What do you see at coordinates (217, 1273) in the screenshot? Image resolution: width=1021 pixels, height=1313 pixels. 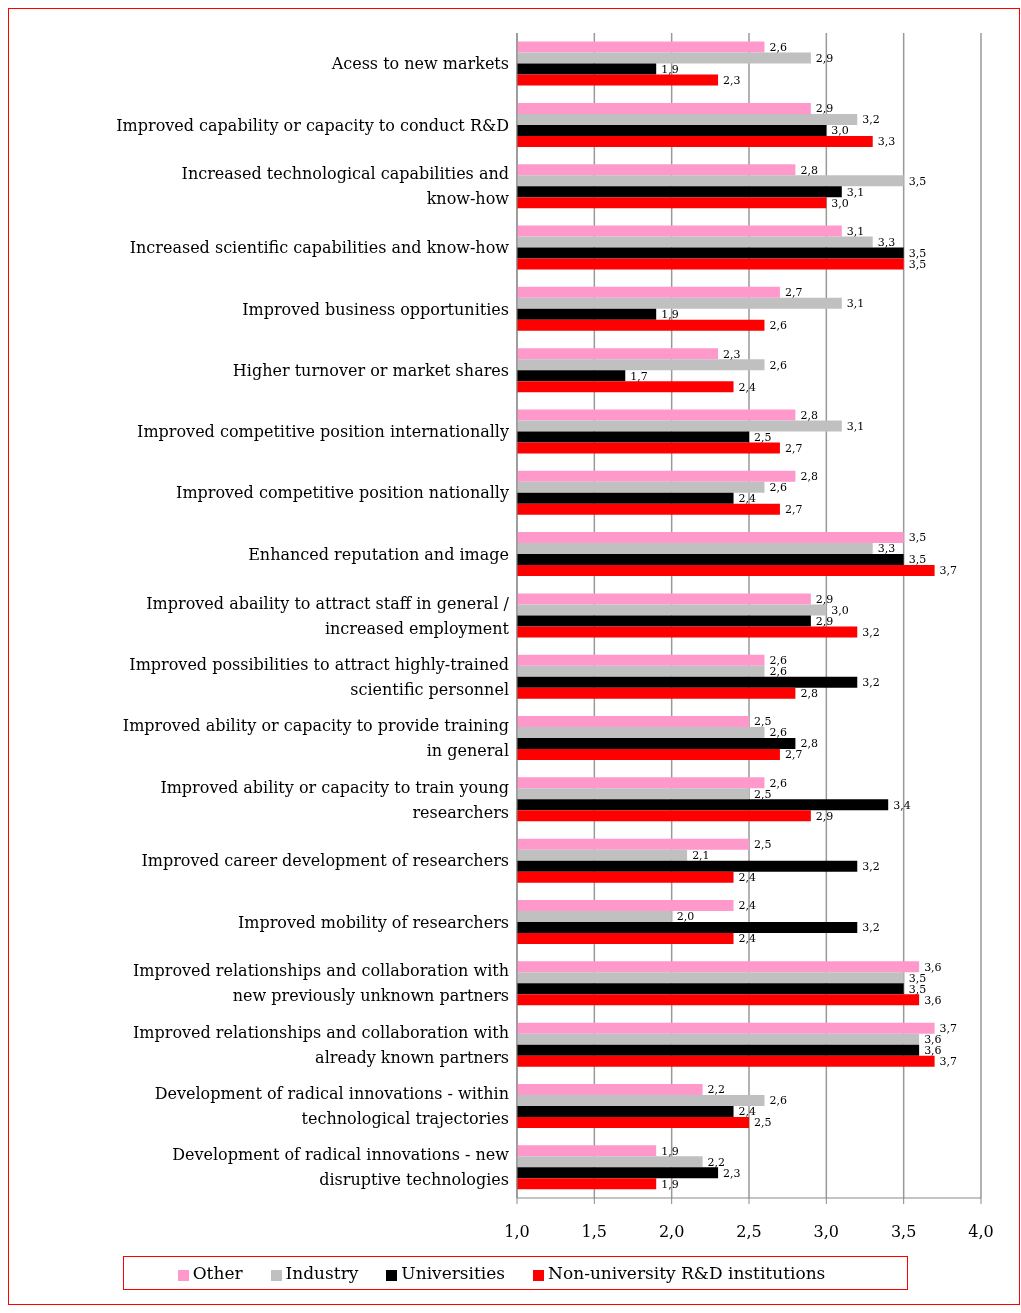 I see `legend-label: Other` at bounding box center [217, 1273].